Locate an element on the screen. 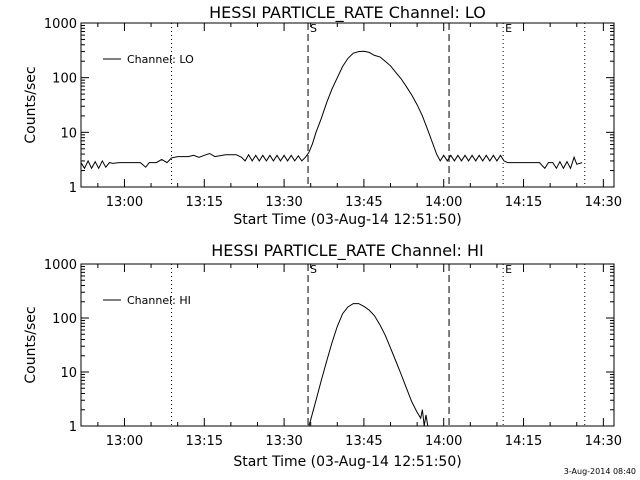 This screenshot has width=640, height=480. series-line is located at coordinates (368, 365).